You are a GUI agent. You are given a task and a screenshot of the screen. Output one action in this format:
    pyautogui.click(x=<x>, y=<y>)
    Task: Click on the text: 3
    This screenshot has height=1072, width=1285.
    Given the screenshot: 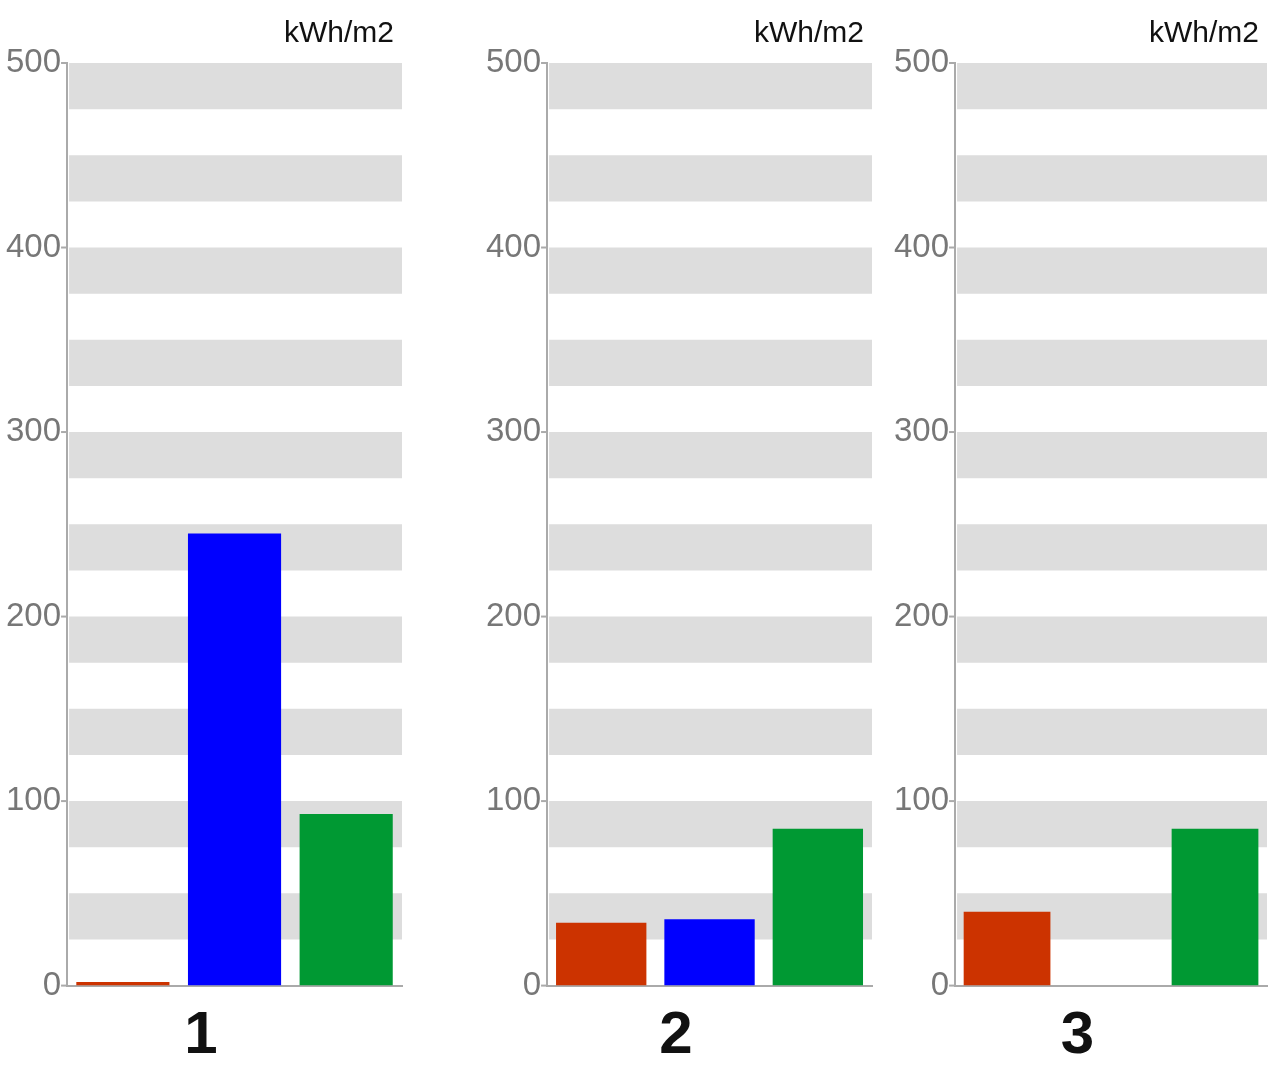 What is the action you would take?
    pyautogui.click(x=1077, y=1032)
    